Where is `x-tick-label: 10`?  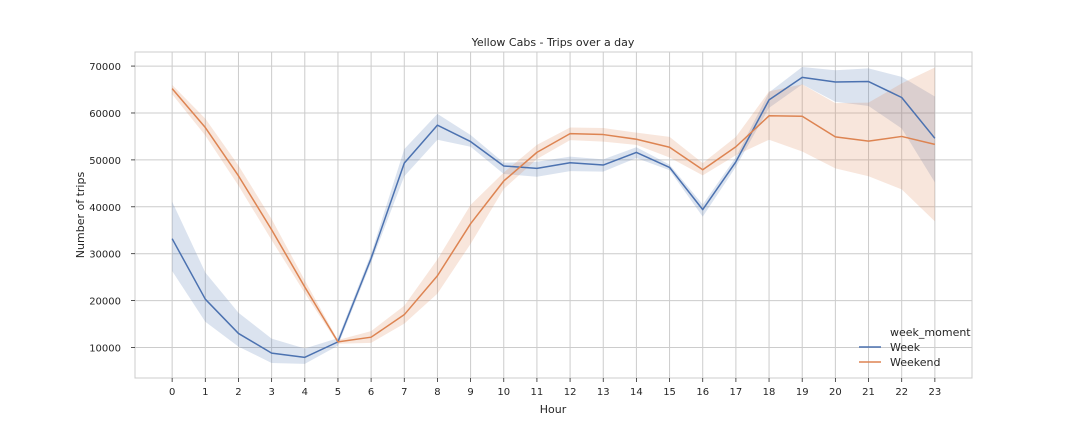
x-tick-label: 10 is located at coordinates (503, 392).